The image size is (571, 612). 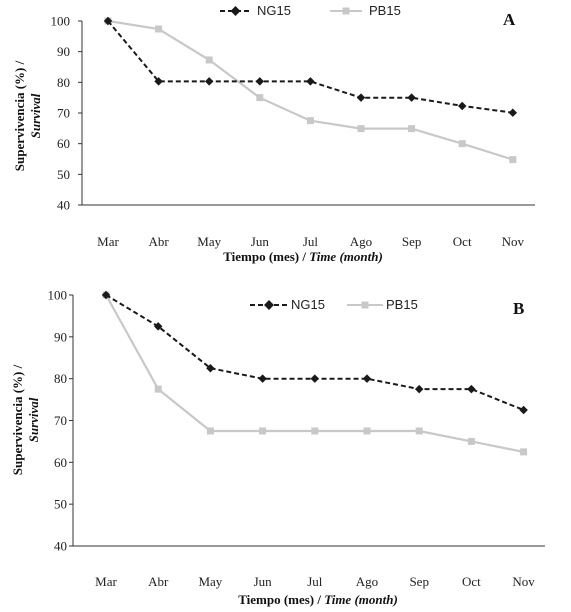 I want to click on y-axis-label-a-italic: Survival, so click(x=35, y=115).